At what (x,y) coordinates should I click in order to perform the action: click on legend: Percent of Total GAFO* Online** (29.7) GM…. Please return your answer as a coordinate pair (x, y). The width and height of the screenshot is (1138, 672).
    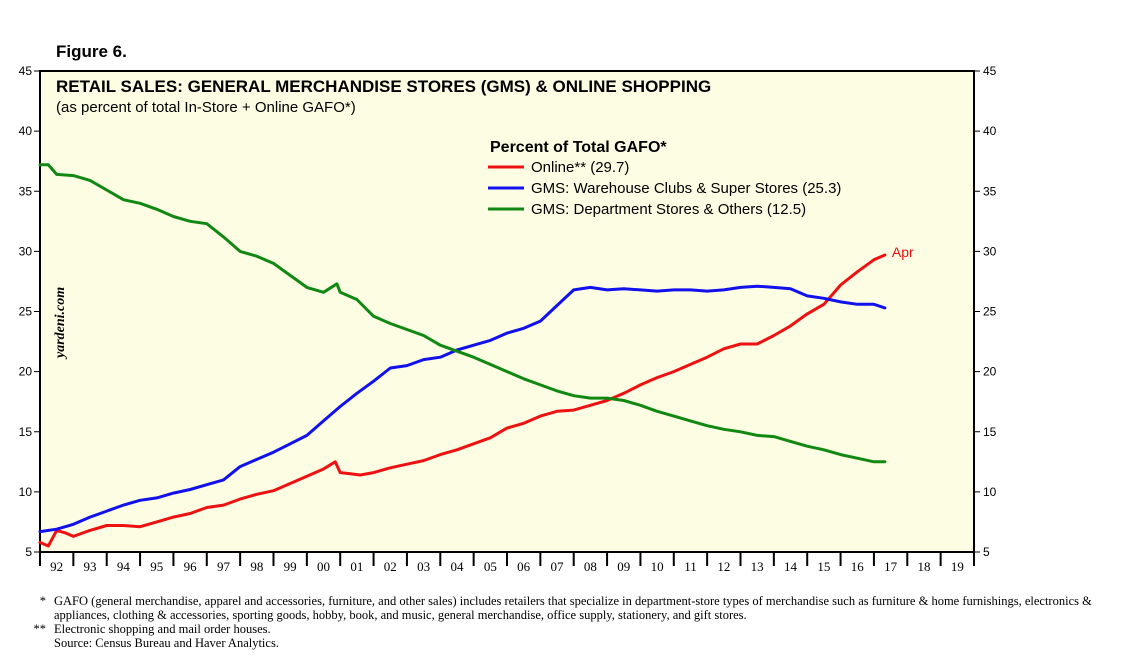
    Looking at the image, I should click on (664, 178).